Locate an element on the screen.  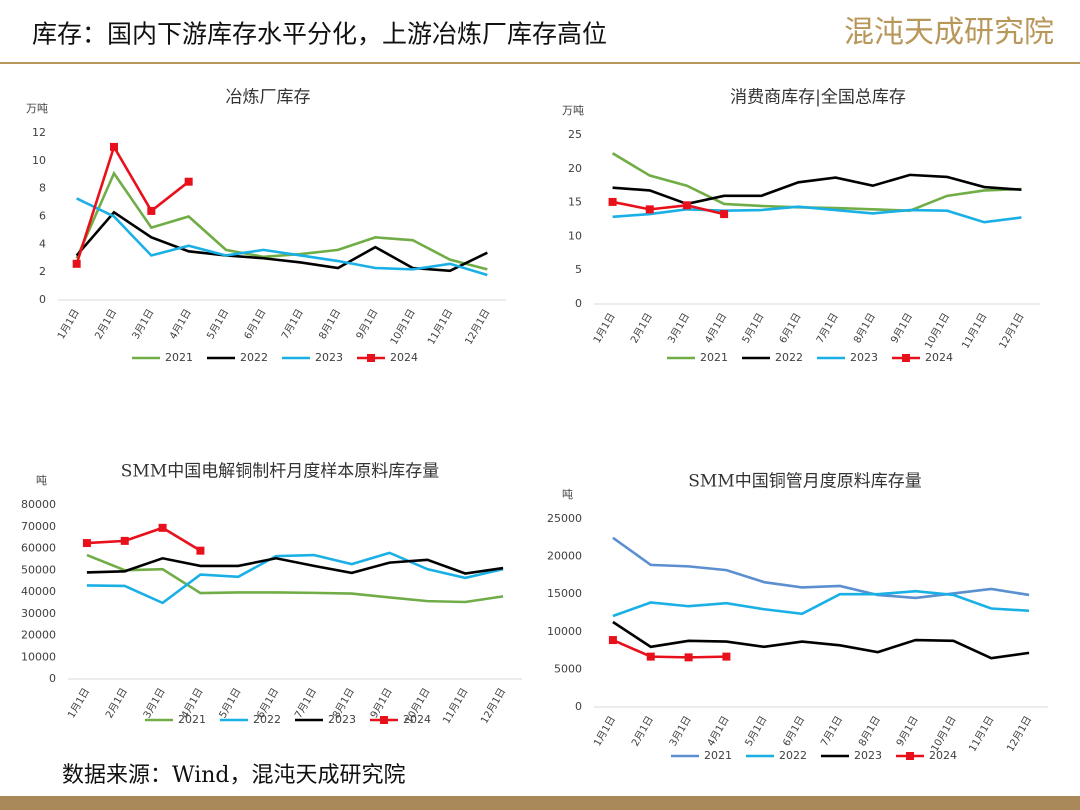
y-tick-label: 8 is located at coordinates (42, 188).